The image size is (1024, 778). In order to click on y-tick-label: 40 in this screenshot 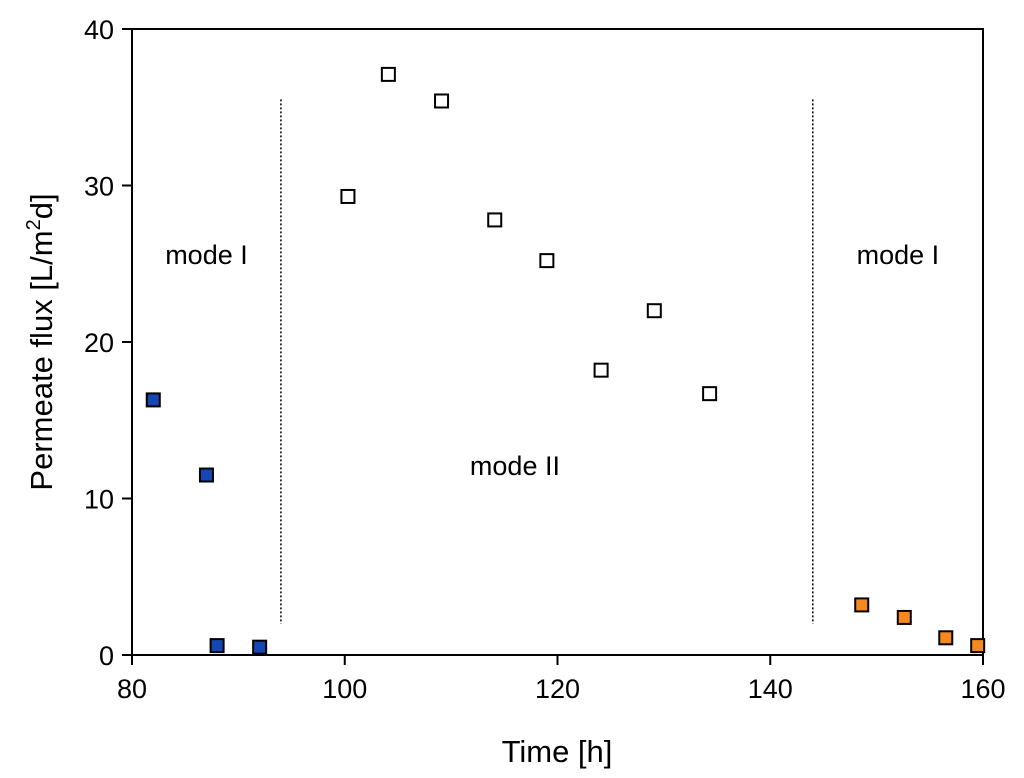, I will do `click(99, 30)`.